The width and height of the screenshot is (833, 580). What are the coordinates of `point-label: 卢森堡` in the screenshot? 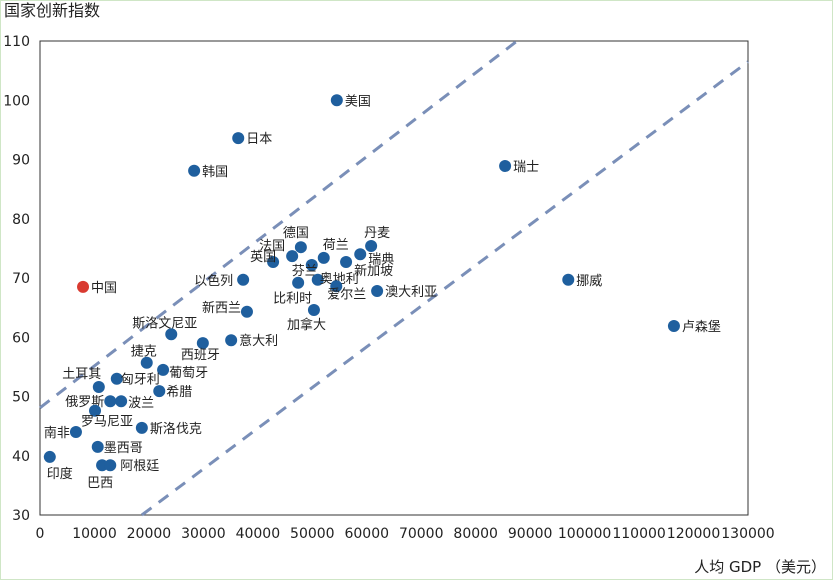 It's located at (701, 327).